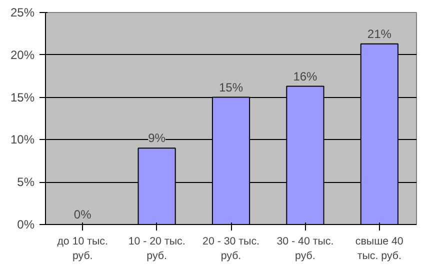 The width and height of the screenshot is (430, 266). I want to click on x-tick-label: свыше 40 тыс. руб., so click(379, 249).